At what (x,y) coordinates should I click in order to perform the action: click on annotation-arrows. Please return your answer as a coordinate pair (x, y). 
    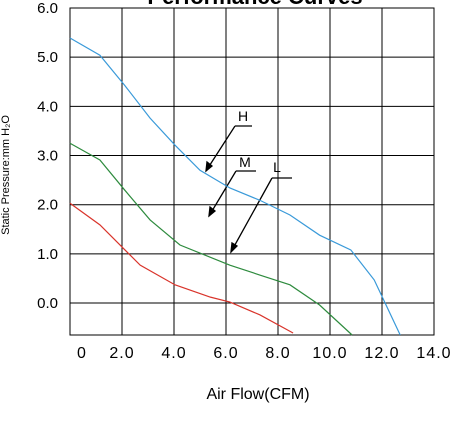
    Looking at the image, I should click on (248, 189).